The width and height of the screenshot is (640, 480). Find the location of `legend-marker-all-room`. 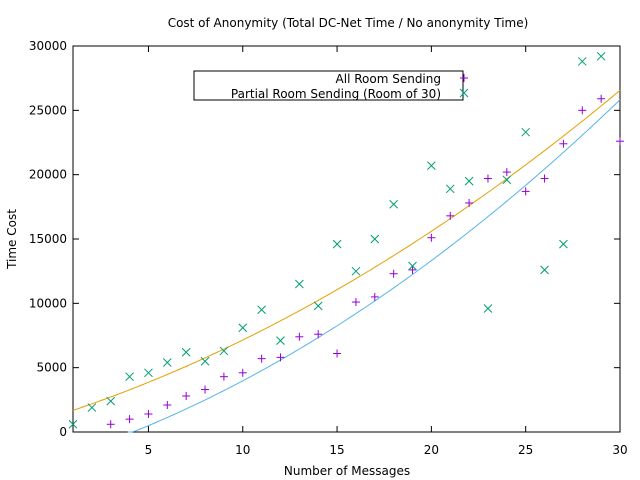

legend-marker-all-room is located at coordinates (464, 78).